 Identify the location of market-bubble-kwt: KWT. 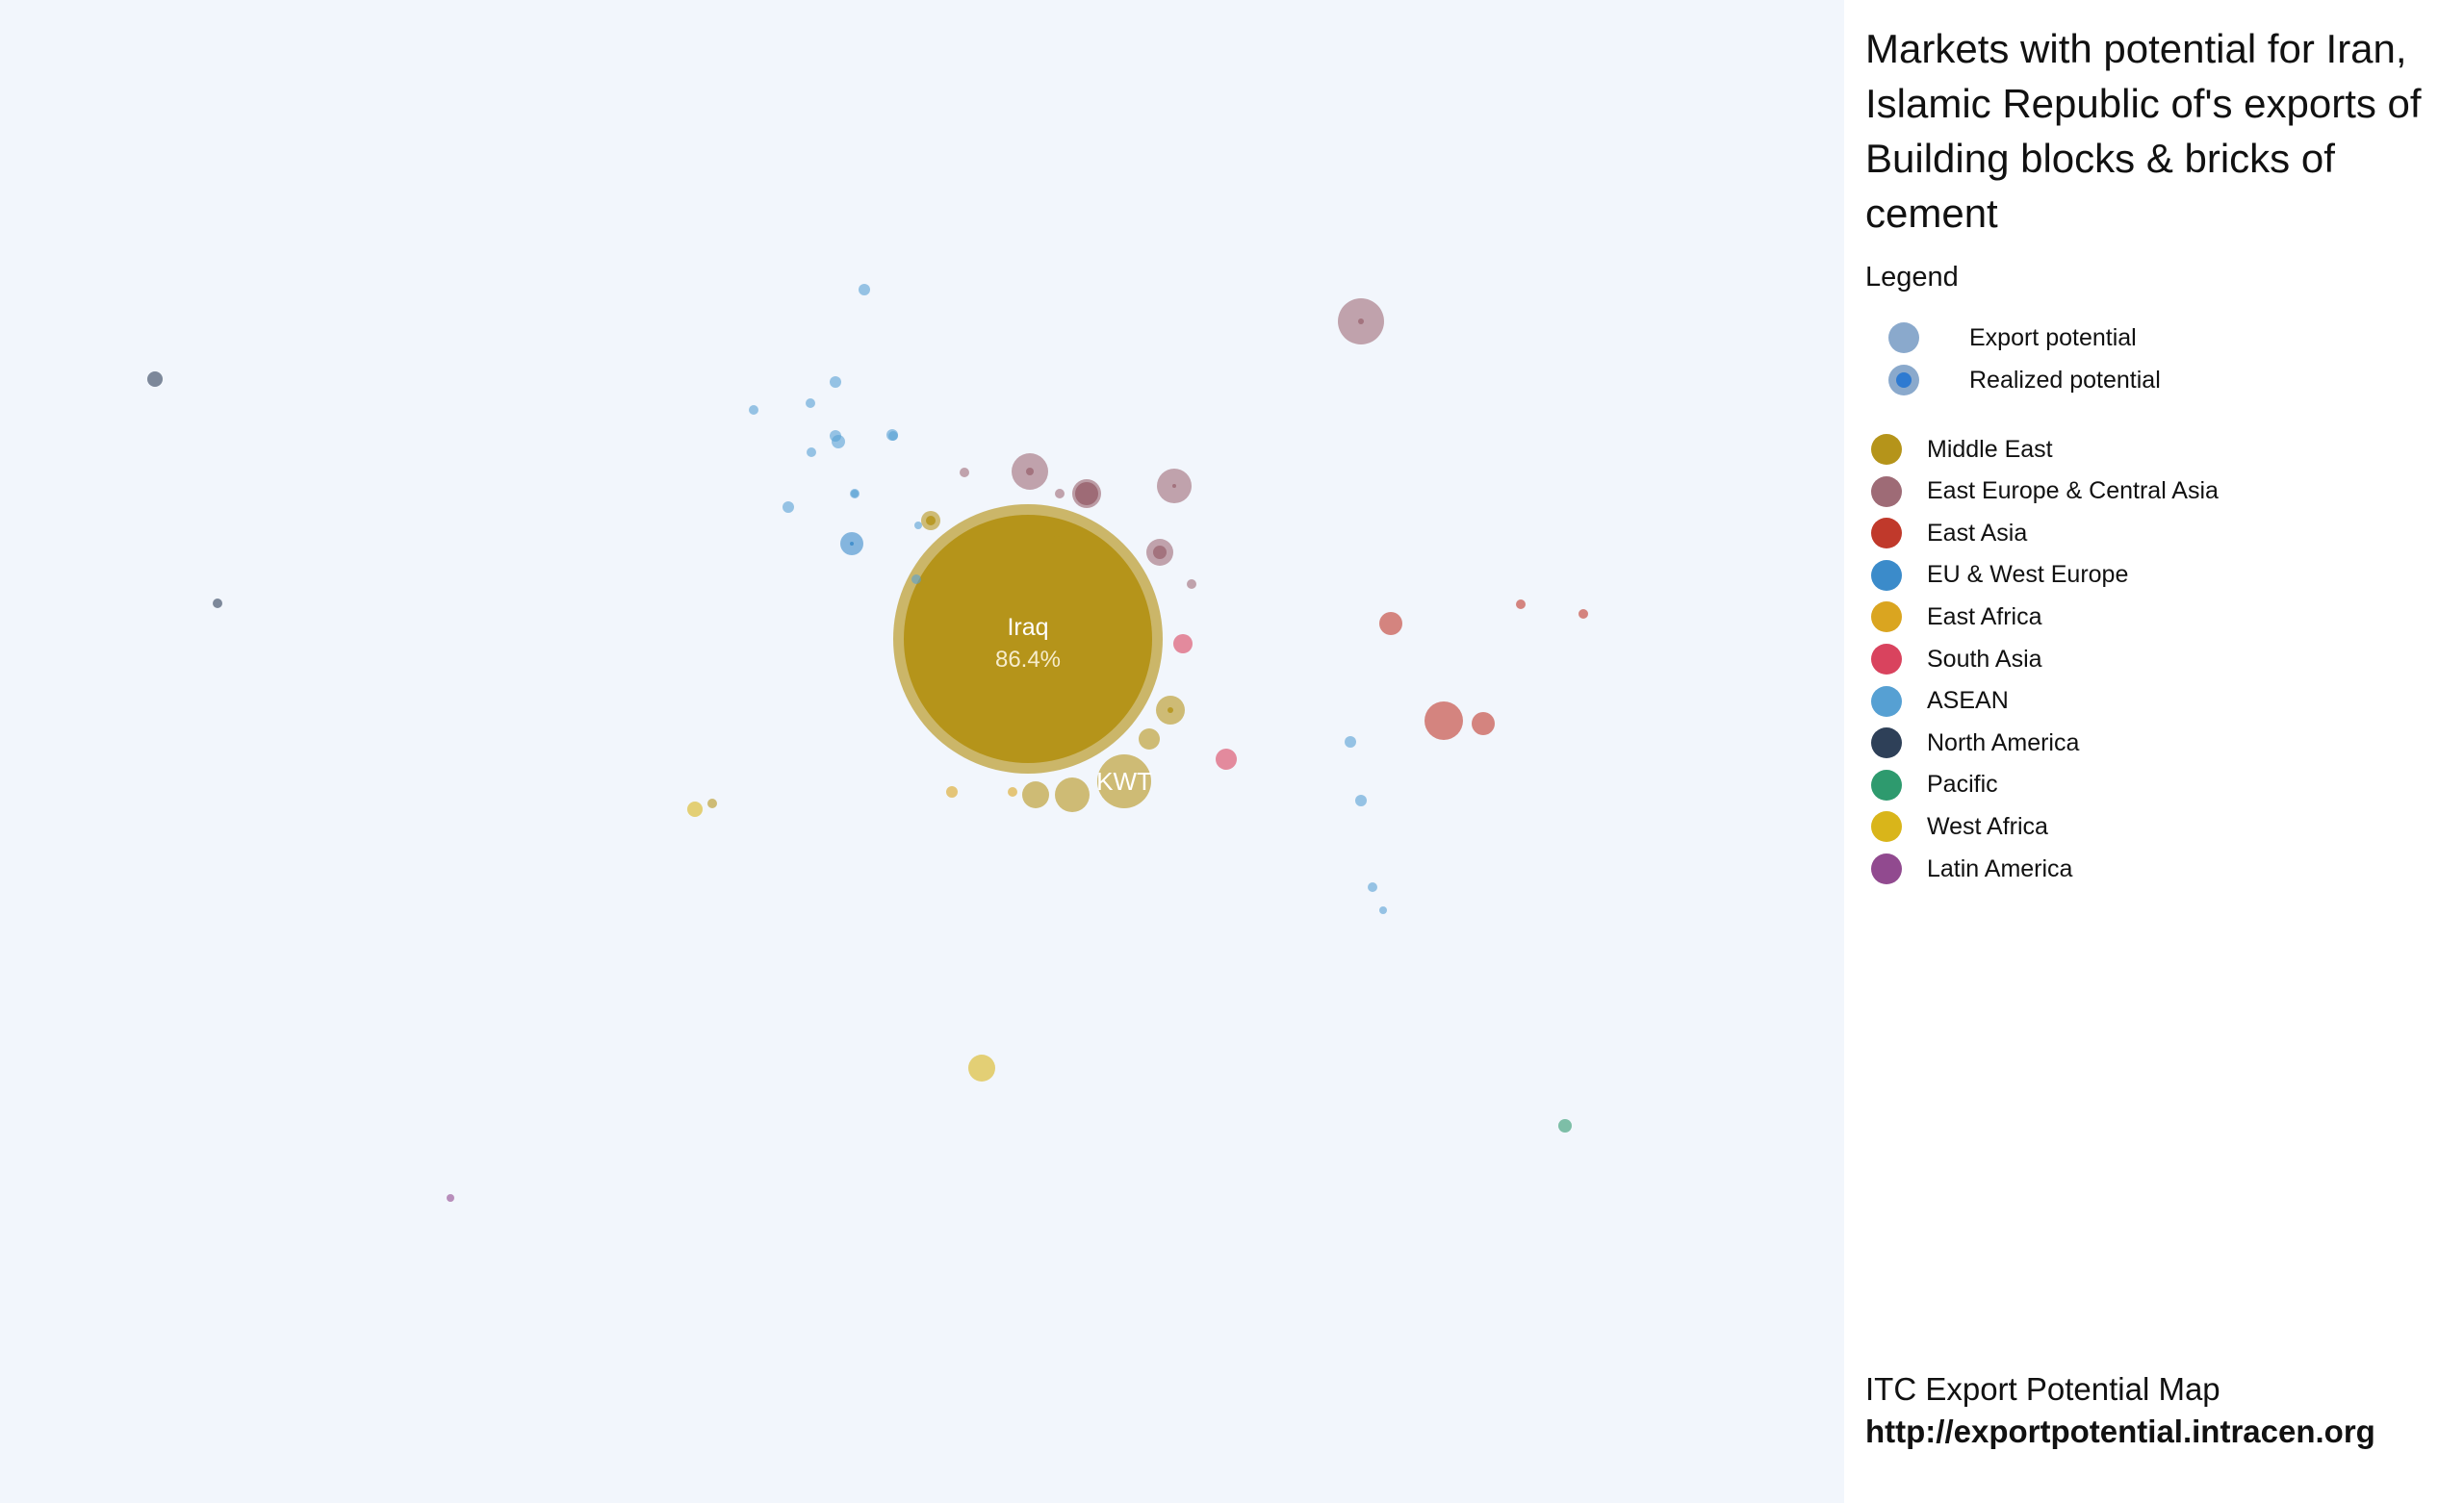
(1124, 781).